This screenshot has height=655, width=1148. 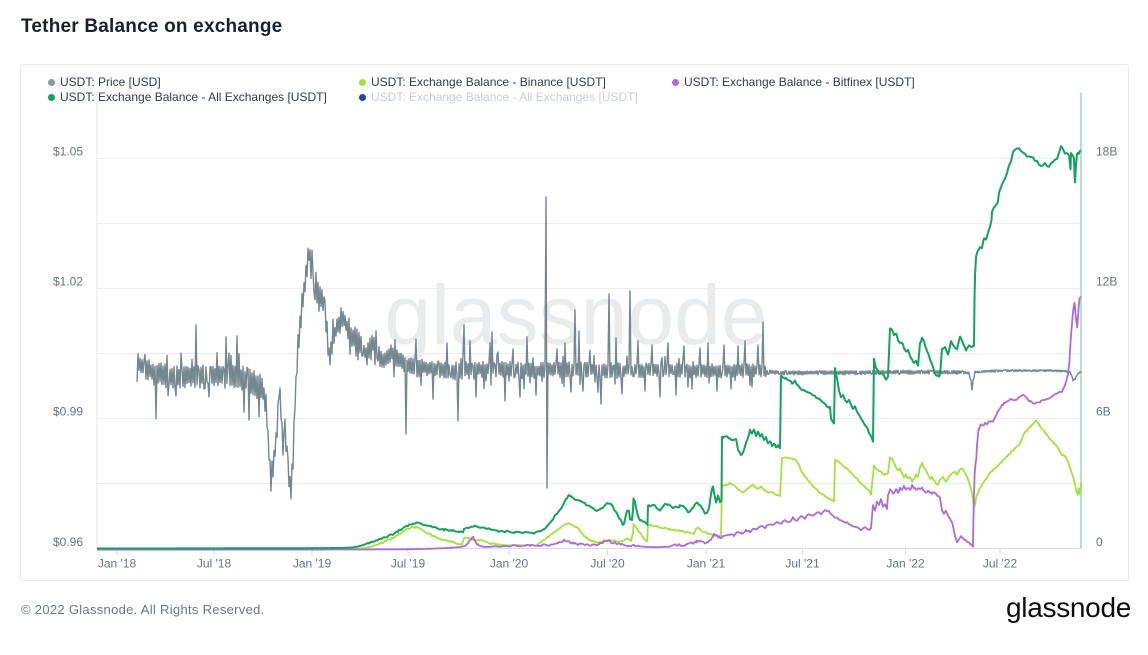 I want to click on svg-text: Jan '20, so click(x=509, y=564).